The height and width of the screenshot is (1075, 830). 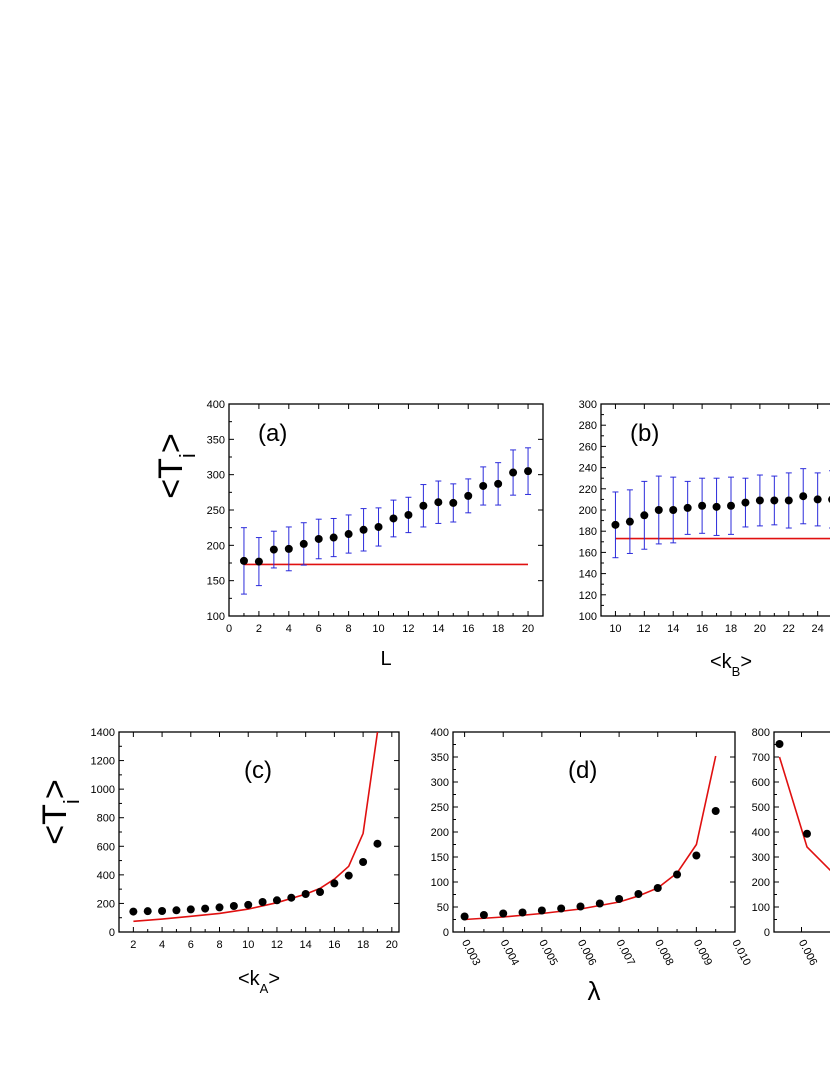 What do you see at coordinates (386, 521) in the screenshot?
I see `plot-area-a` at bounding box center [386, 521].